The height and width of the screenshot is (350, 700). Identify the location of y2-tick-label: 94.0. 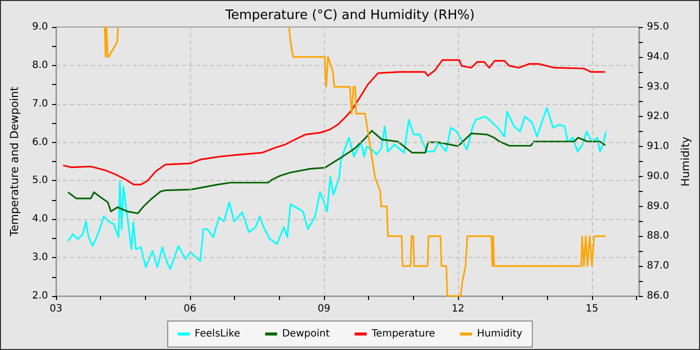
(658, 56).